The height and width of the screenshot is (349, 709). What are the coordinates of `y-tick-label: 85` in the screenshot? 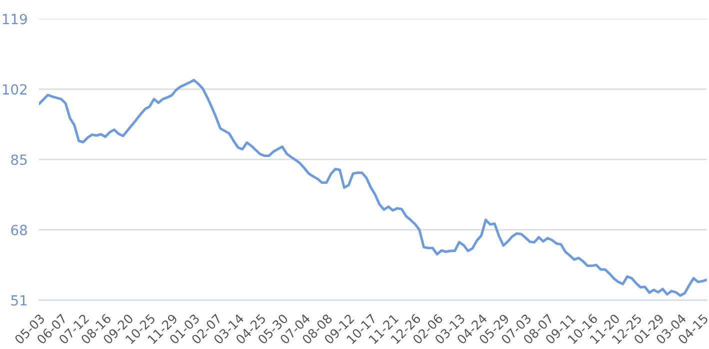 It's located at (19, 159).